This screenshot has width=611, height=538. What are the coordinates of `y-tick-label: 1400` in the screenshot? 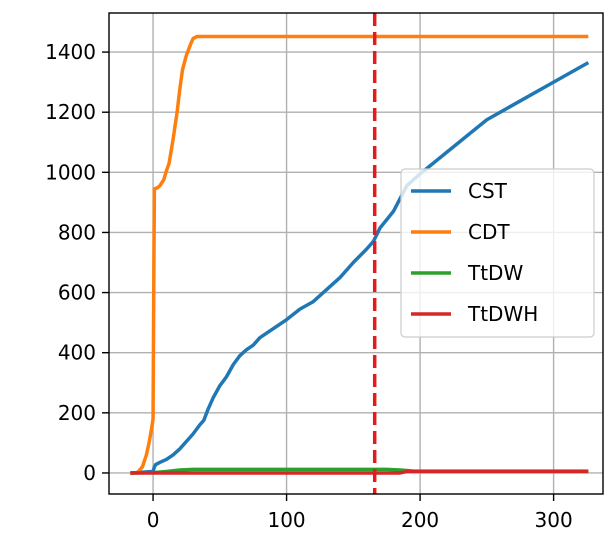 It's located at (70, 52).